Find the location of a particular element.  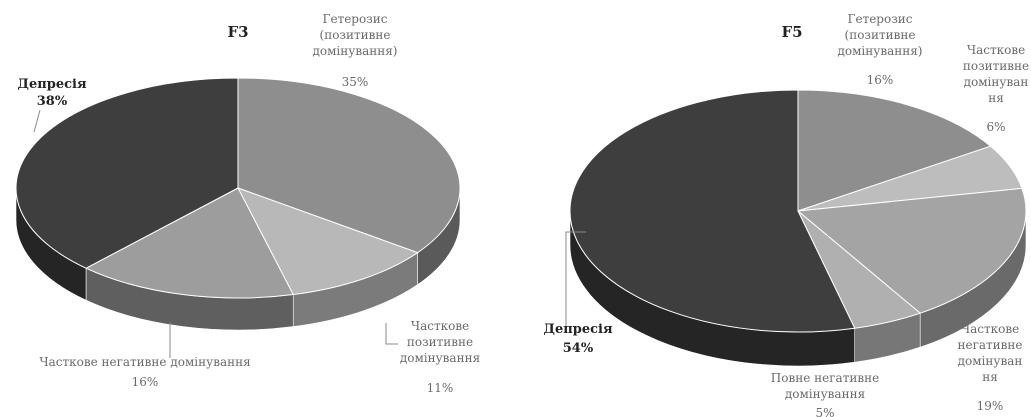

slice-category-label: Повне негативне домінування is located at coordinates (825, 386).